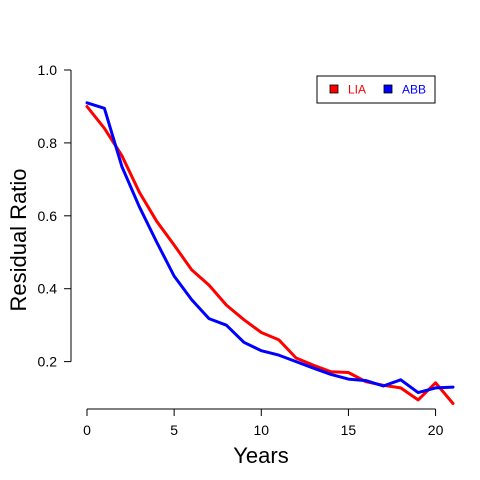 This screenshot has width=480, height=480. What do you see at coordinates (357, 90) in the screenshot?
I see `legend-label-lia: LIA` at bounding box center [357, 90].